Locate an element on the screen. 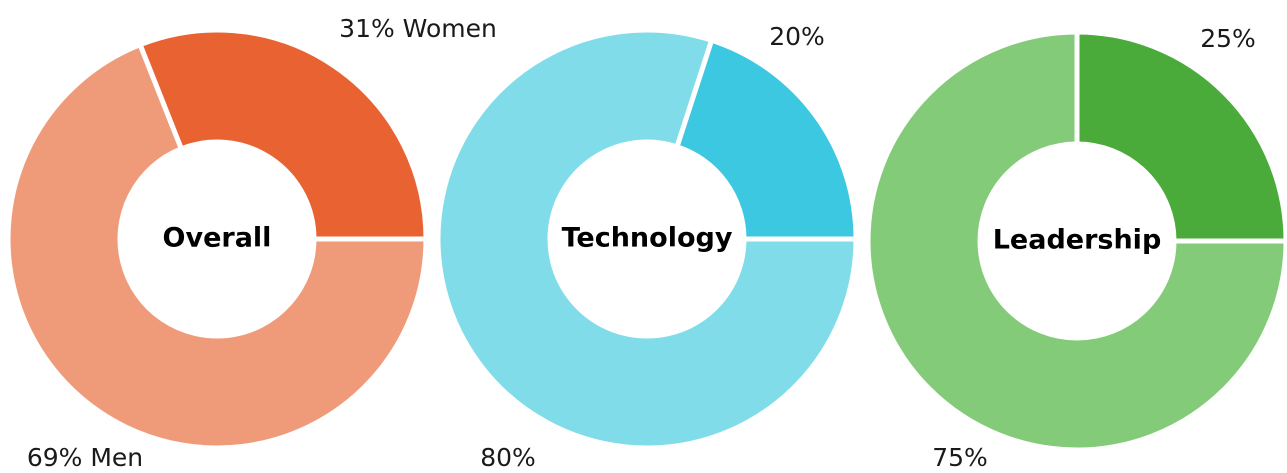 Image resolution: width=1287 pixels, height=473 pixels. donut-hole-technology is located at coordinates (647, 239).